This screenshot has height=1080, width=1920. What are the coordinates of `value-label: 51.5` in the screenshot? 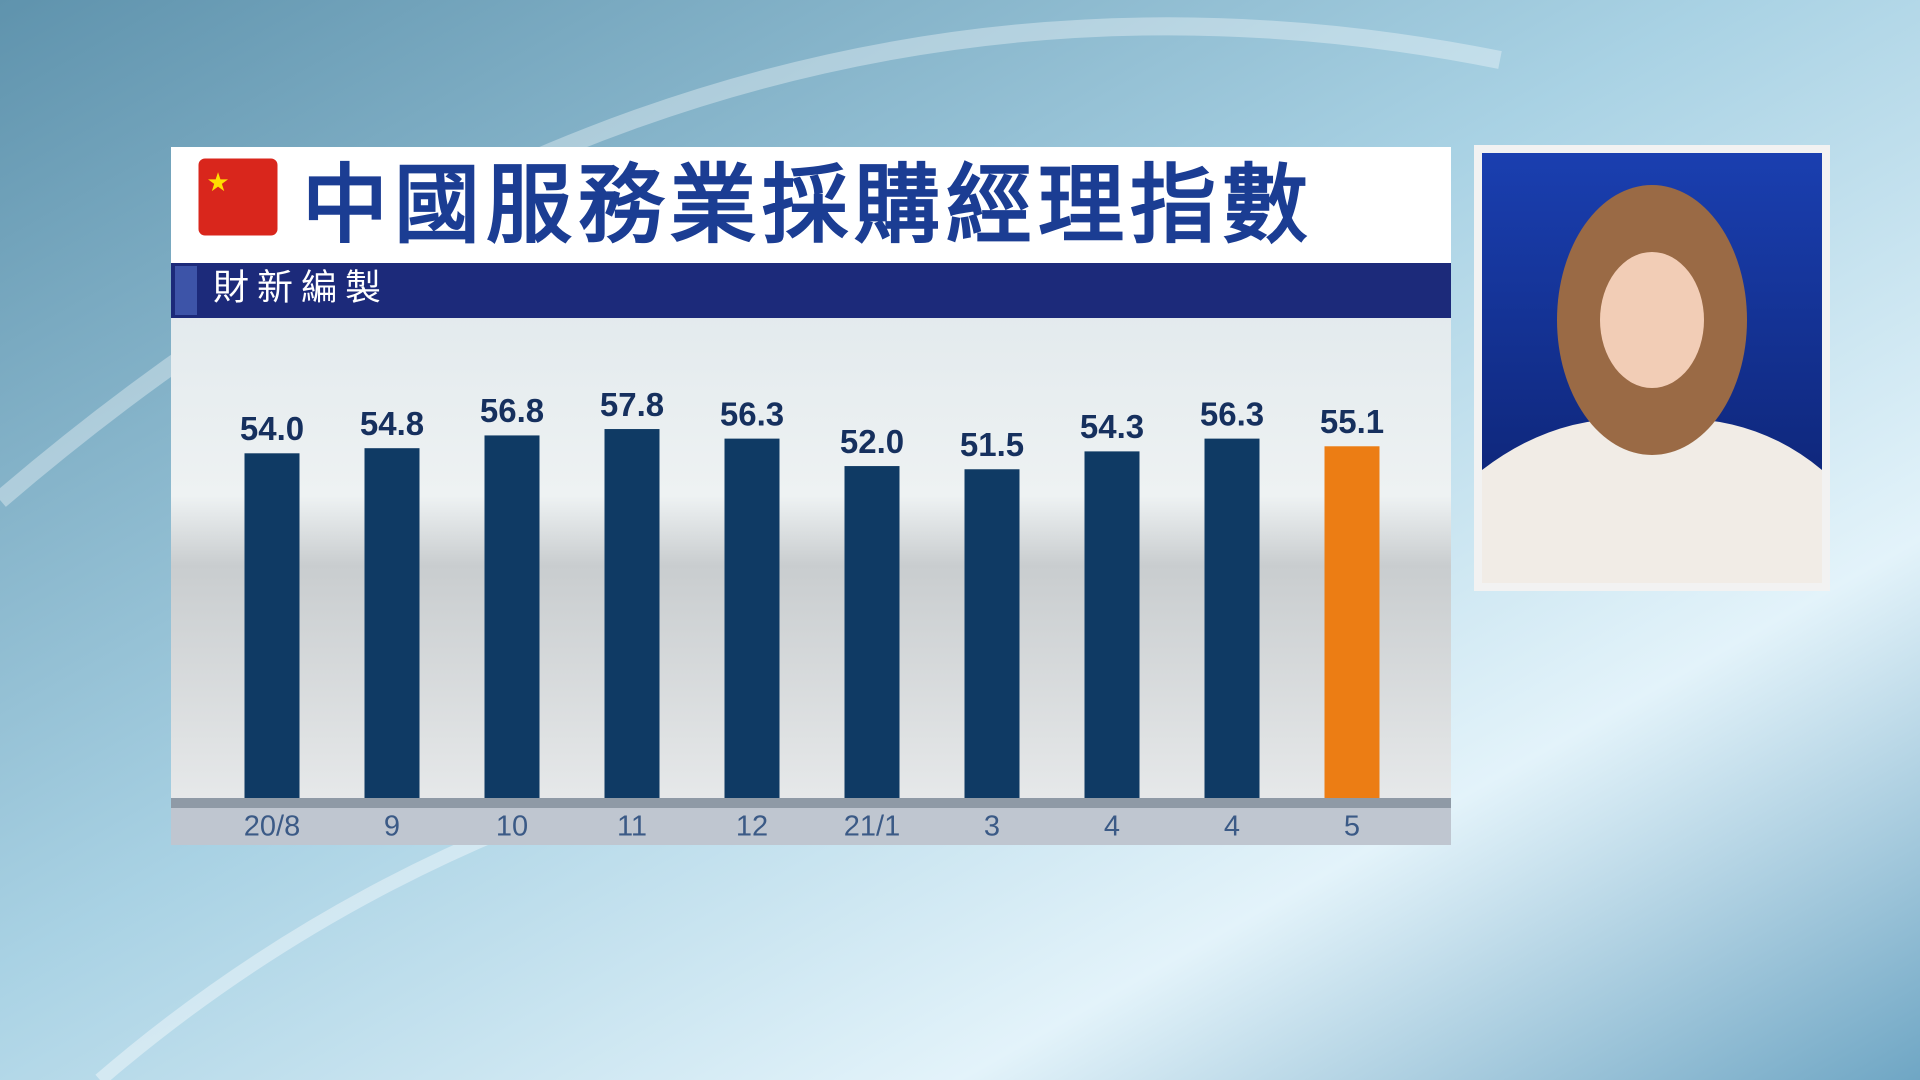 It's located at (992, 444).